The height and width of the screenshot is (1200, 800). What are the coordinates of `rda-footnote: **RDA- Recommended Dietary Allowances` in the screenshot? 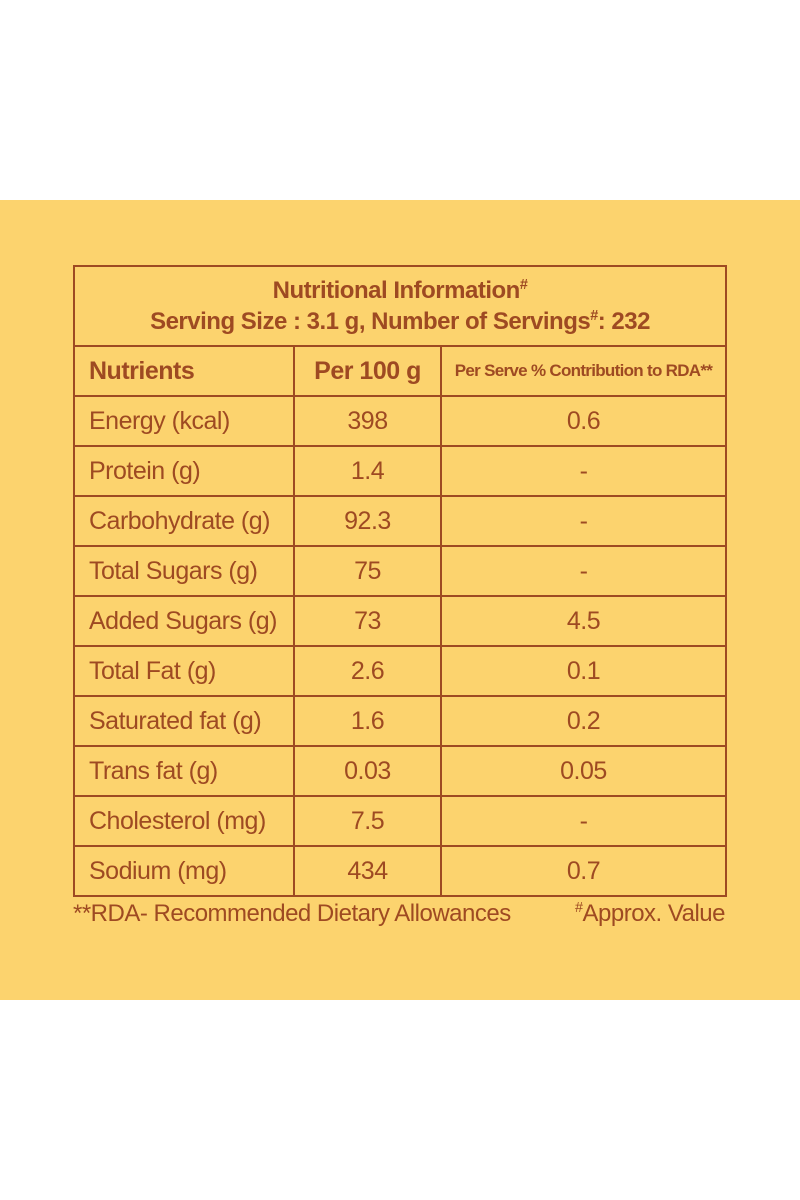 It's located at (292, 913).